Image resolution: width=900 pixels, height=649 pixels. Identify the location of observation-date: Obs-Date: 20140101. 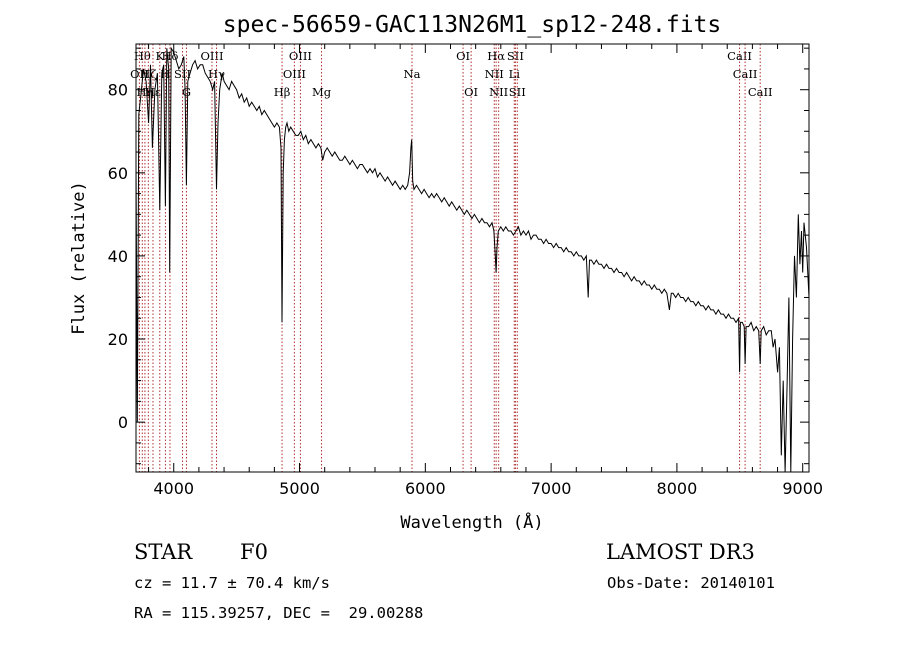
(691, 583).